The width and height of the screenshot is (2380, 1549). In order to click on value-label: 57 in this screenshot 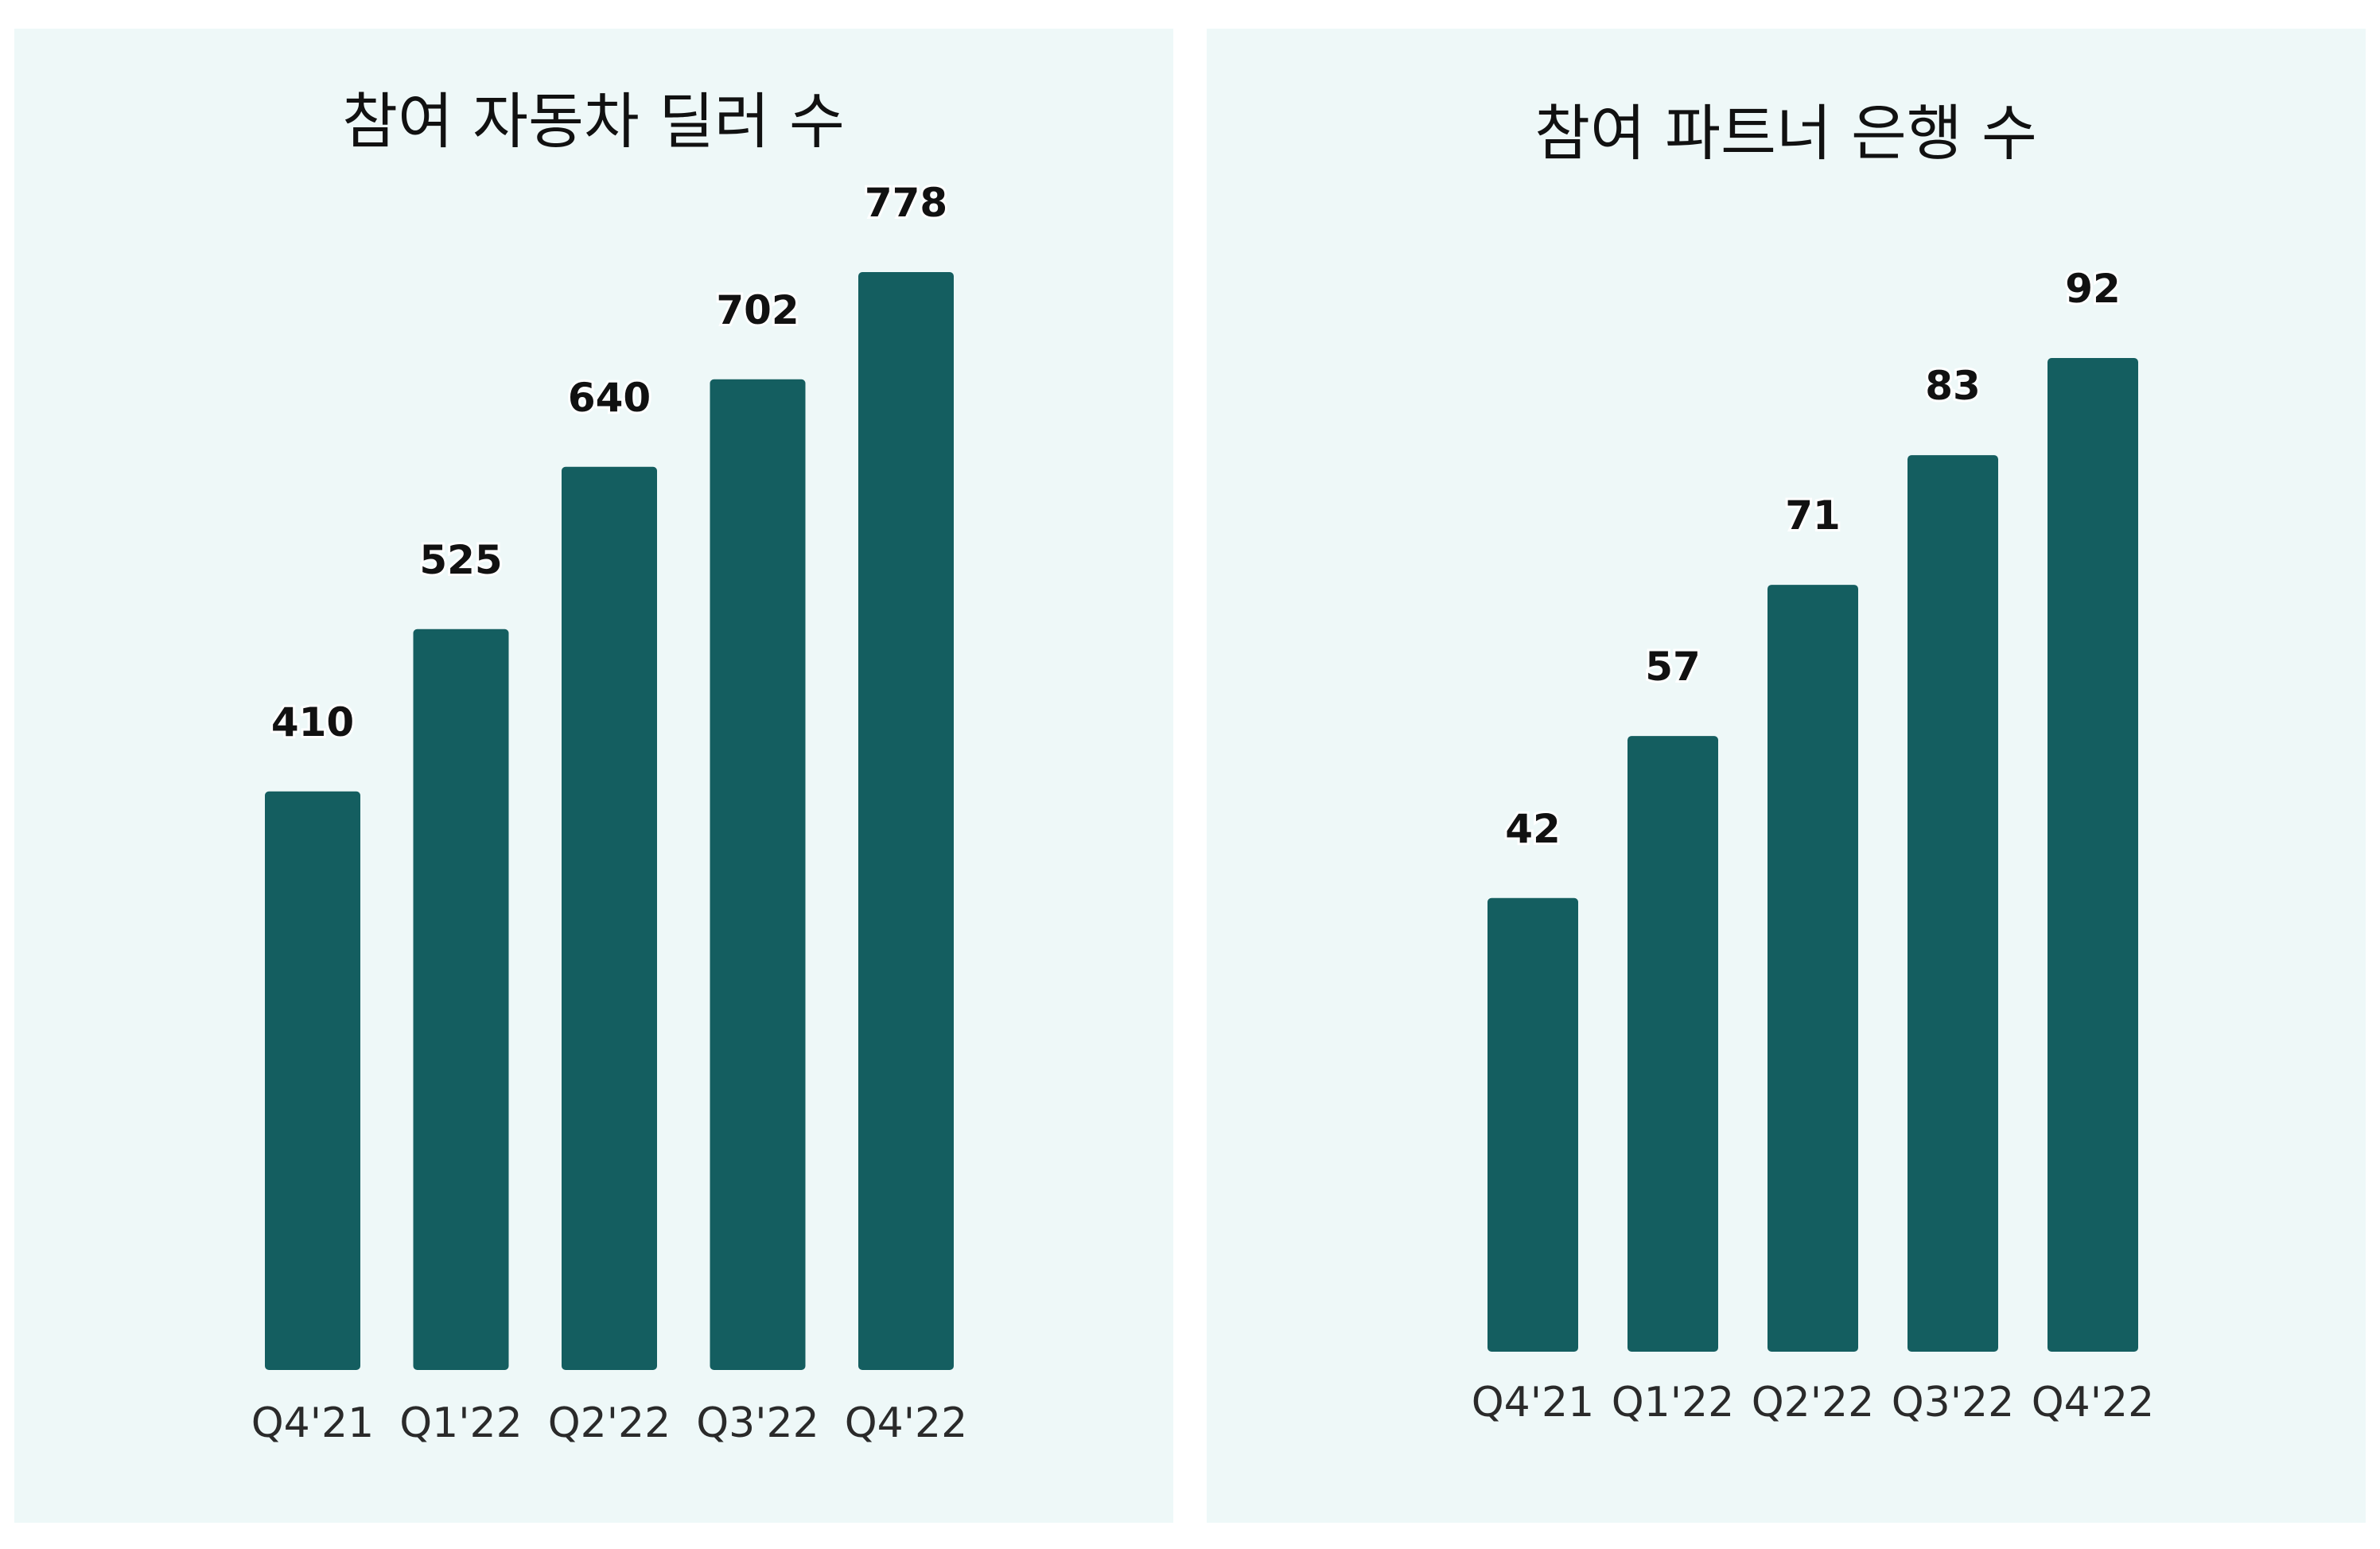, I will do `click(1673, 667)`.